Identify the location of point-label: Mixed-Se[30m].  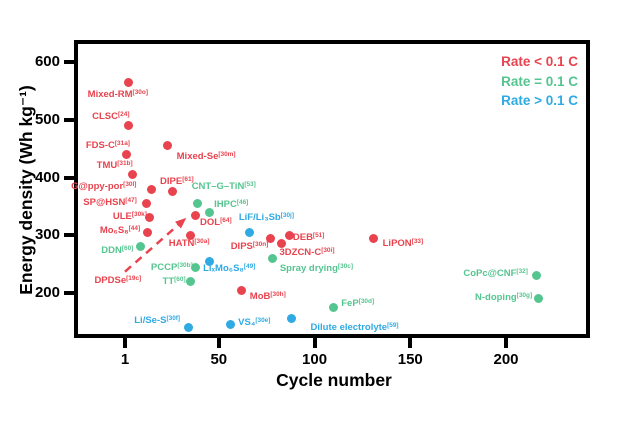
(206, 156).